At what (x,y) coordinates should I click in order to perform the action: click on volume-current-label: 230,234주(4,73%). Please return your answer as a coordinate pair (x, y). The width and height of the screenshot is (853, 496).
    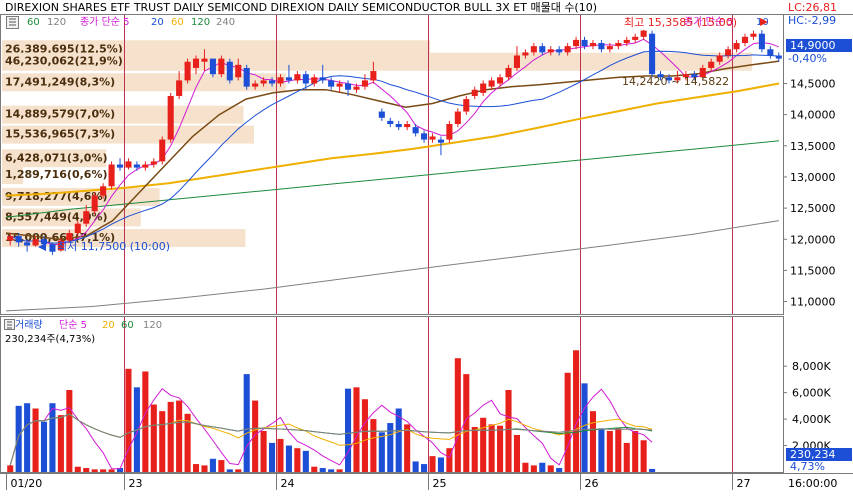
    Looking at the image, I should click on (50, 339).